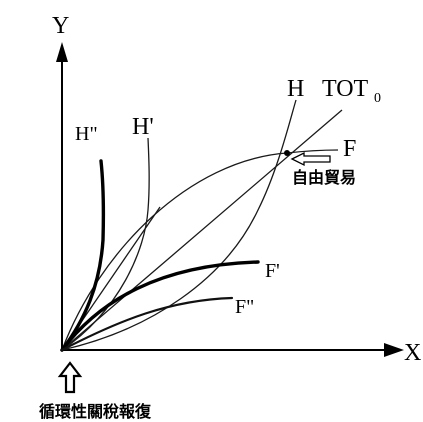 The image size is (423, 422). I want to click on y-axis-label: Y, so click(60, 26).